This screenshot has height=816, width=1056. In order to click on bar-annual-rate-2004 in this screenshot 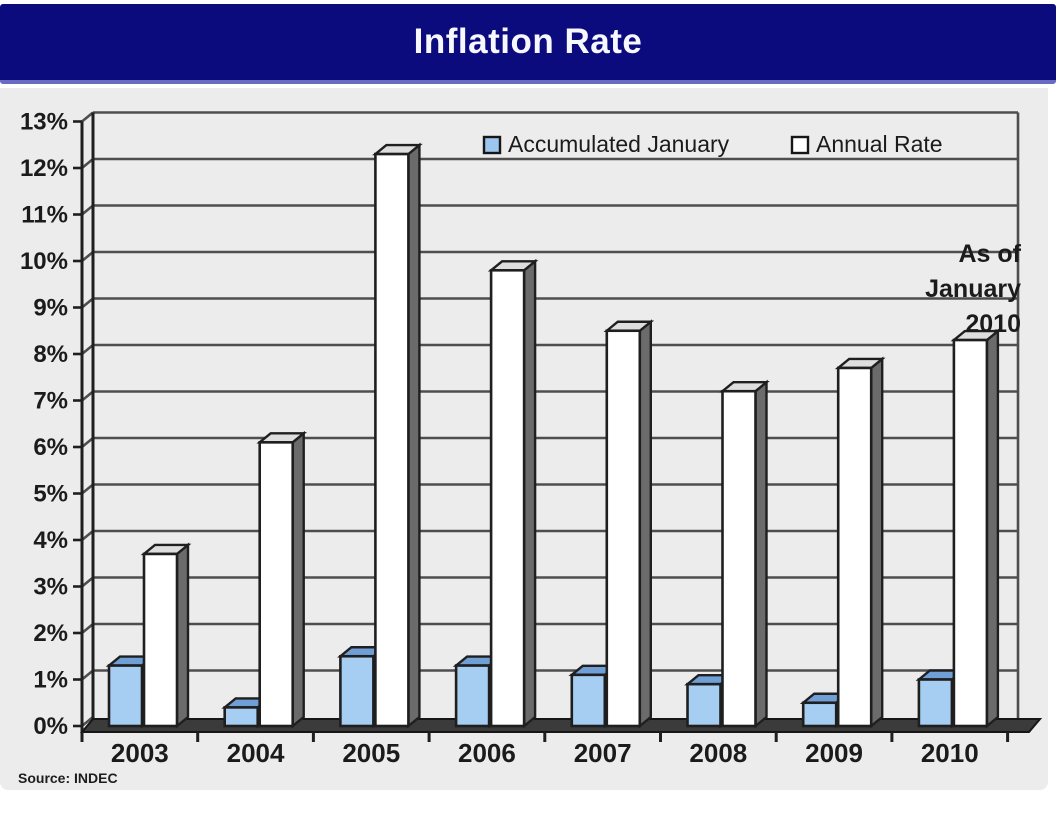, I will do `click(276, 584)`.